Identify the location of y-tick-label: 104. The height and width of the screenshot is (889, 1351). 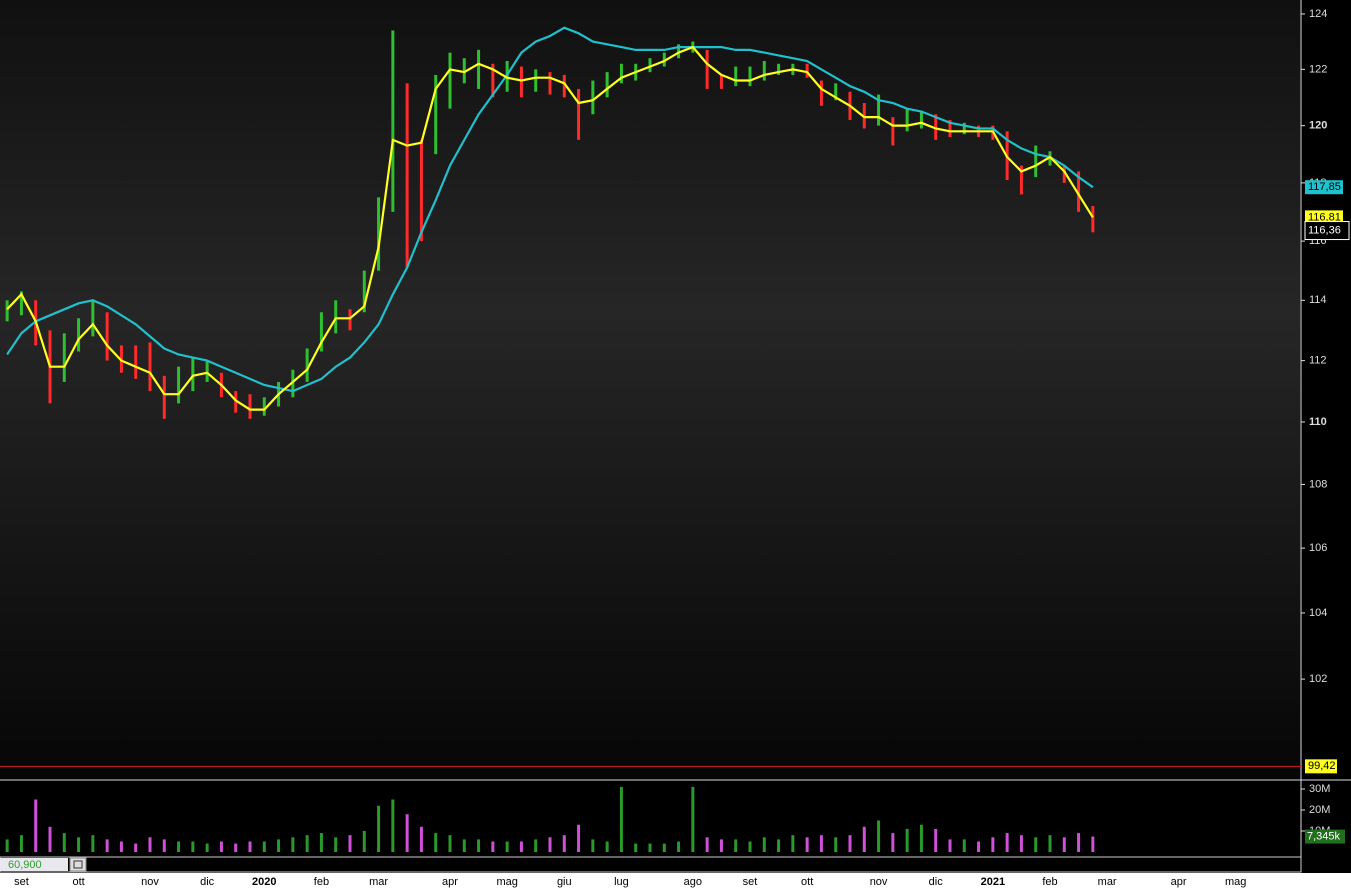
(1318, 613).